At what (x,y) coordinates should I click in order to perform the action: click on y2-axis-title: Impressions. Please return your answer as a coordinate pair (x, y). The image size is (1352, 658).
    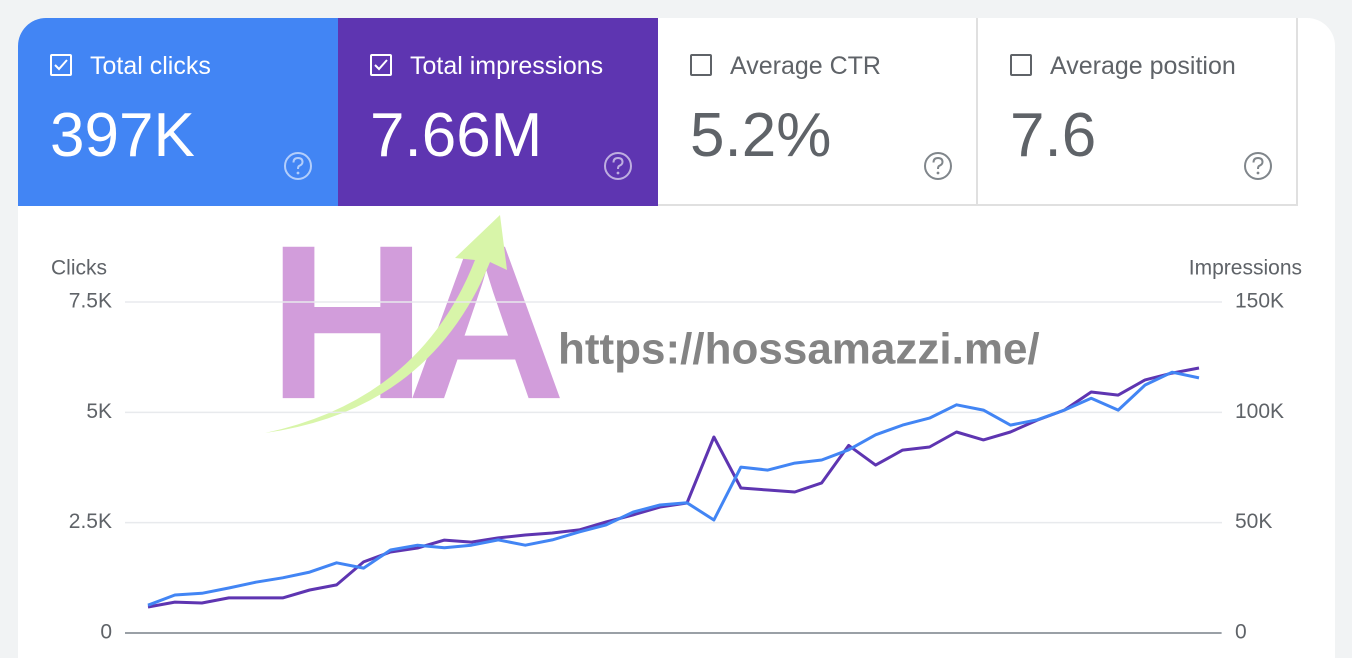
    Looking at the image, I should click on (1245, 268).